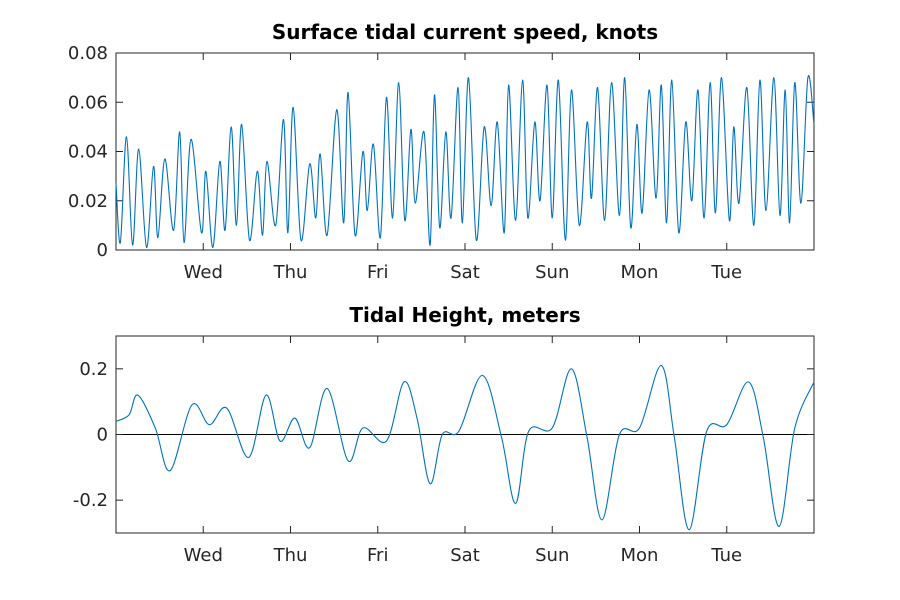 The height and width of the screenshot is (600, 900). What do you see at coordinates (88, 152) in the screenshot?
I see `y-tick-label: 0.04` at bounding box center [88, 152].